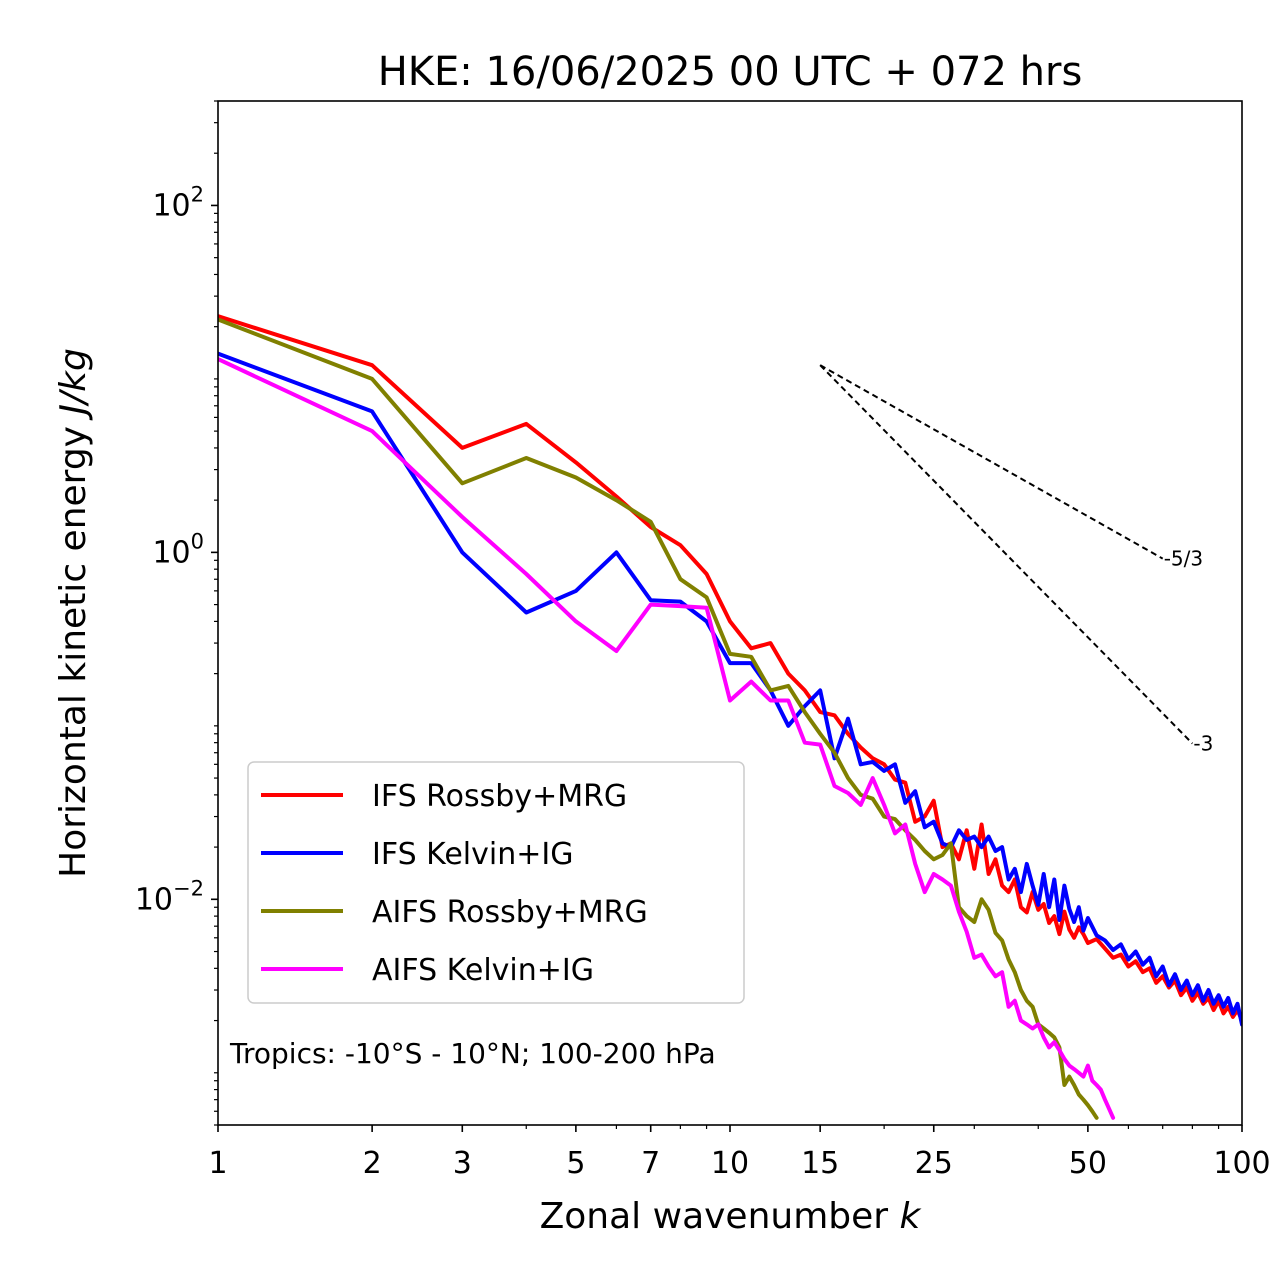  What do you see at coordinates (178, 549) in the screenshot?
I see `y-tick-label: 10⁰` at bounding box center [178, 549].